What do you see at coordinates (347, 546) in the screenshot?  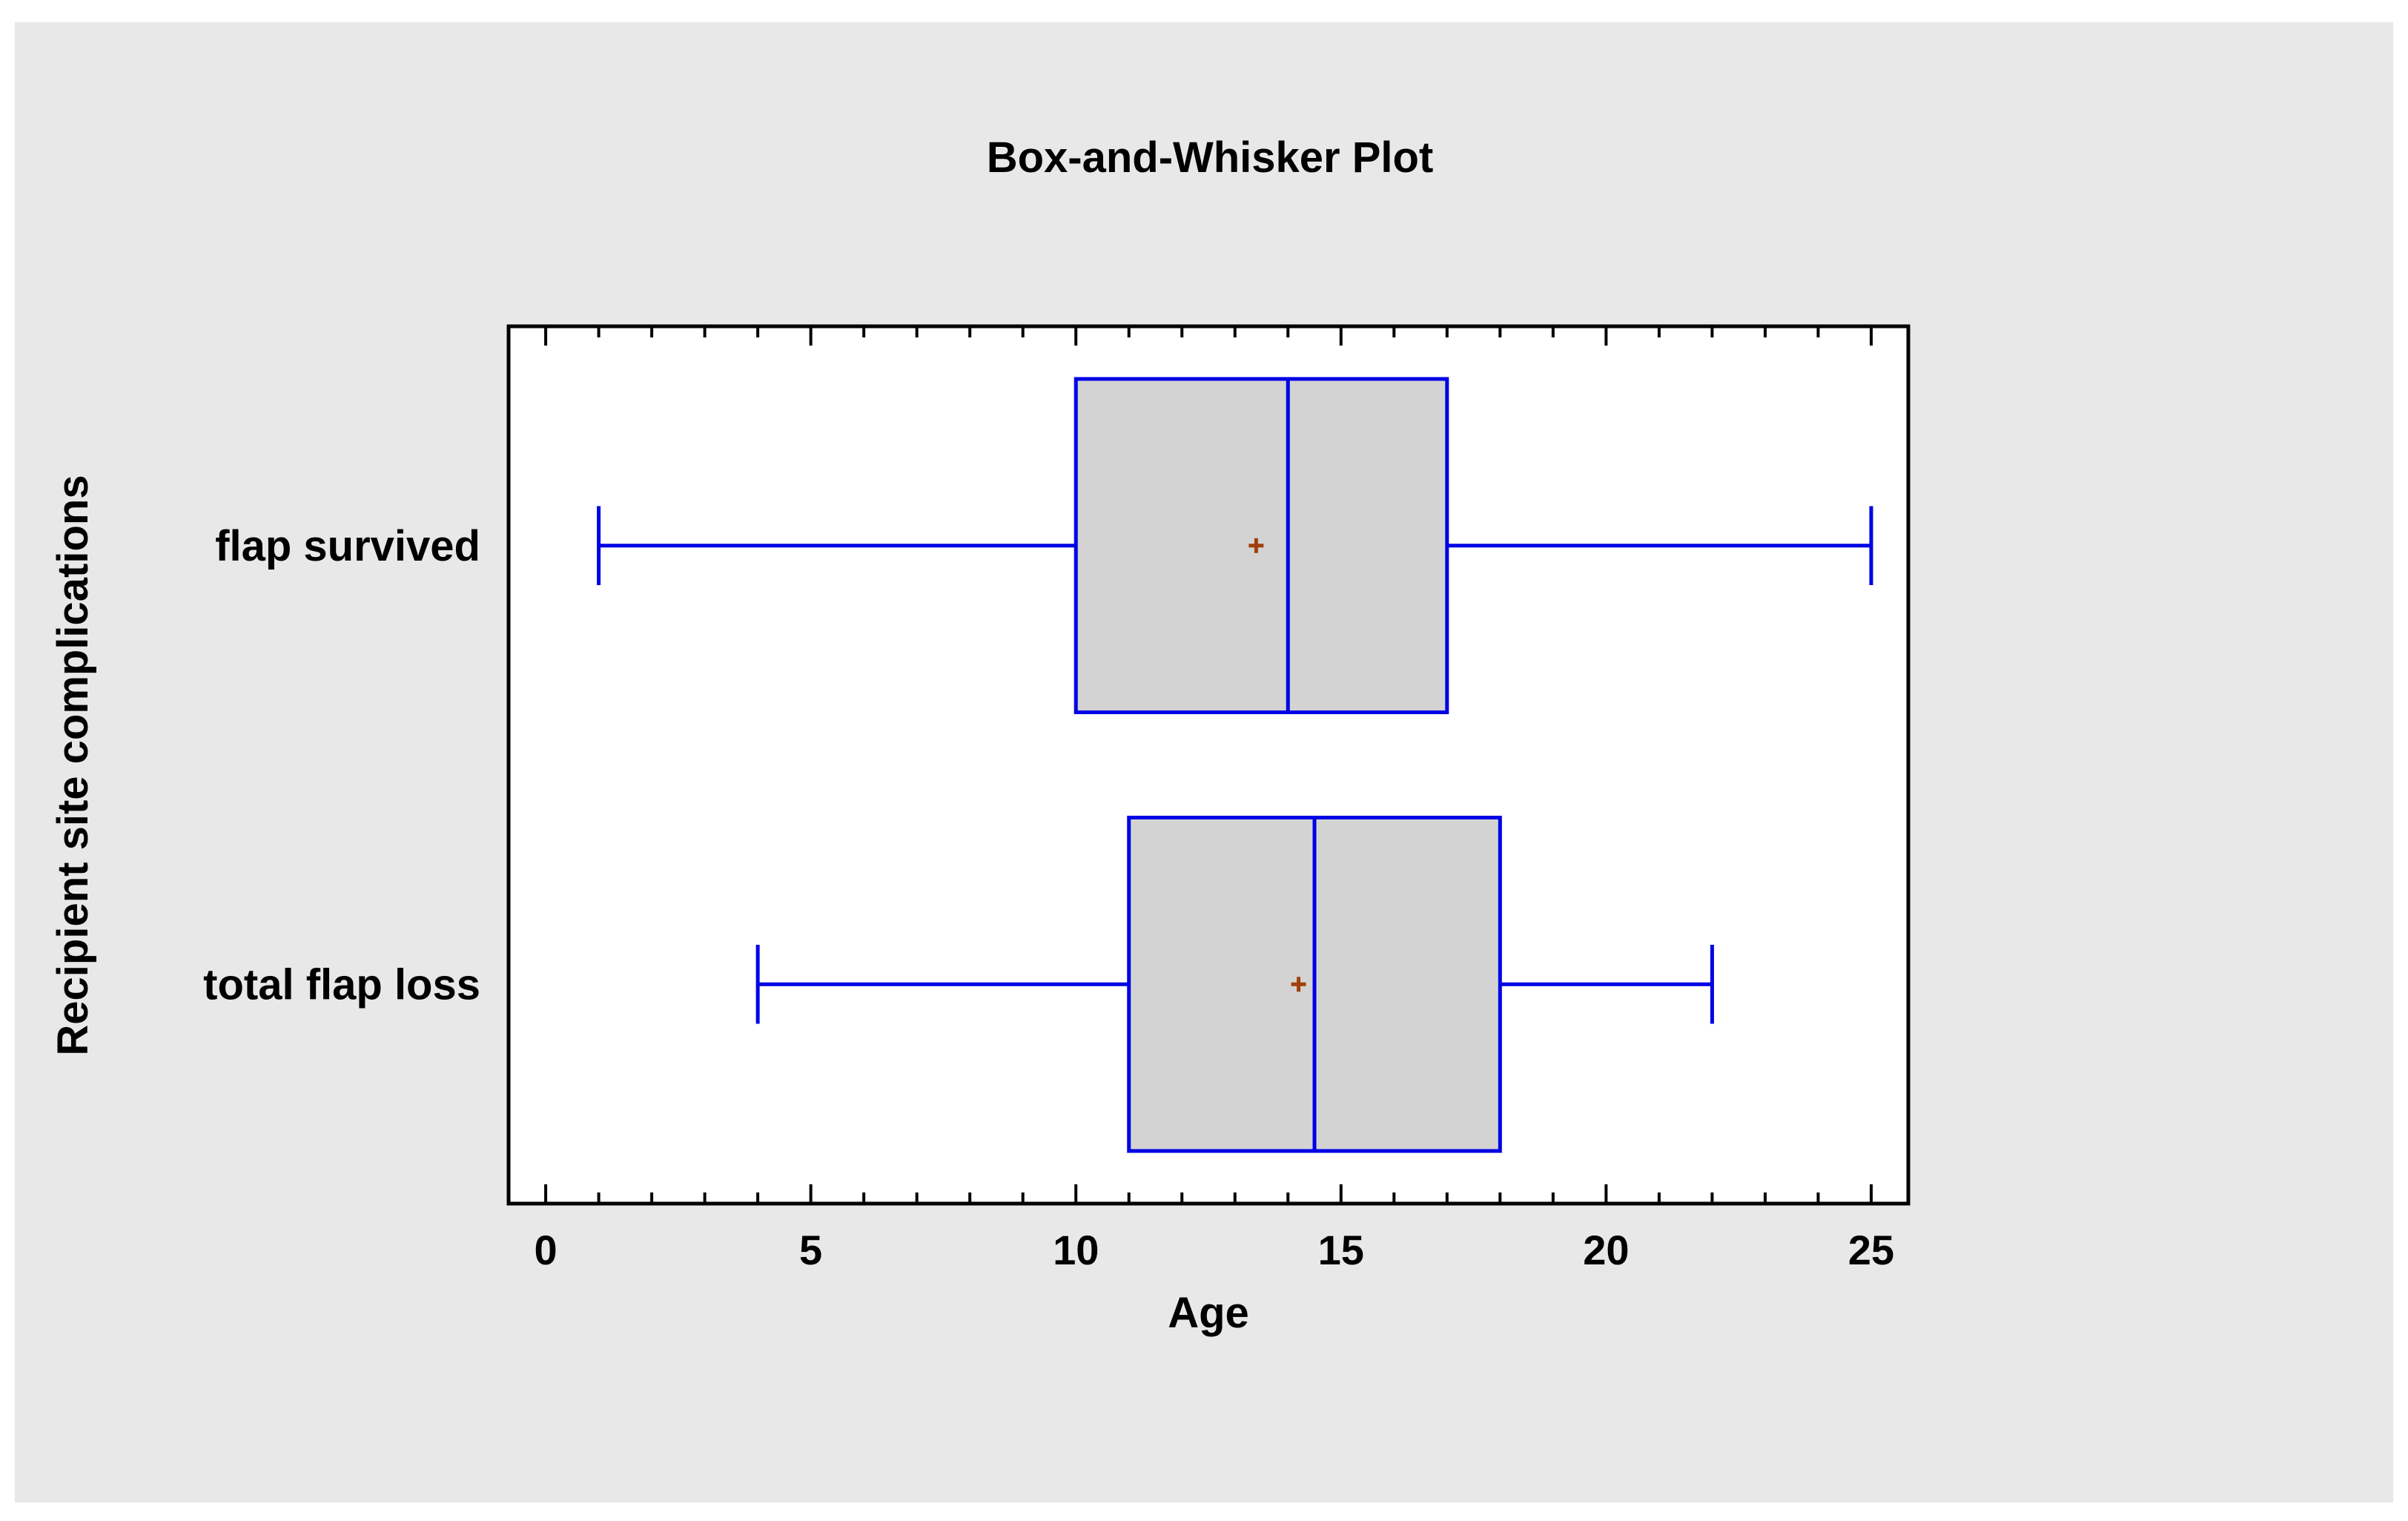 I see `category-label: flap survived` at bounding box center [347, 546].